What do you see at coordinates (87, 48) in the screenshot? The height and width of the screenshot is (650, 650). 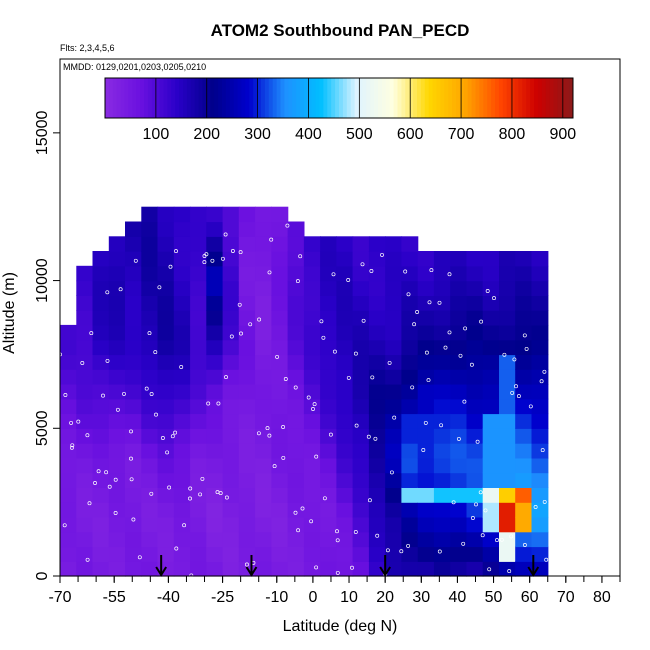 I see `flights-note: Flts: 2,3,4,5,6` at bounding box center [87, 48].